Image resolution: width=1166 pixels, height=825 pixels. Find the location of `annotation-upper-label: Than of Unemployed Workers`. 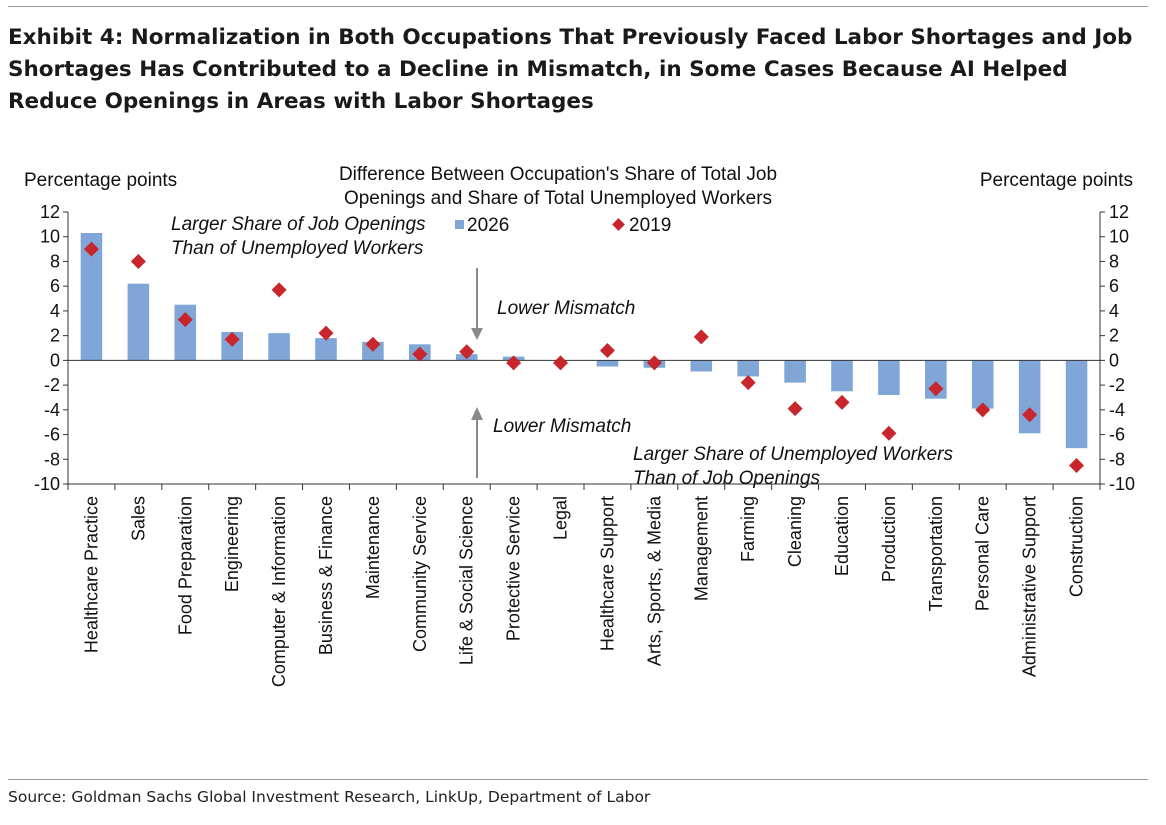

annotation-upper-label: Than of Unemployed Workers is located at coordinates (297, 248).